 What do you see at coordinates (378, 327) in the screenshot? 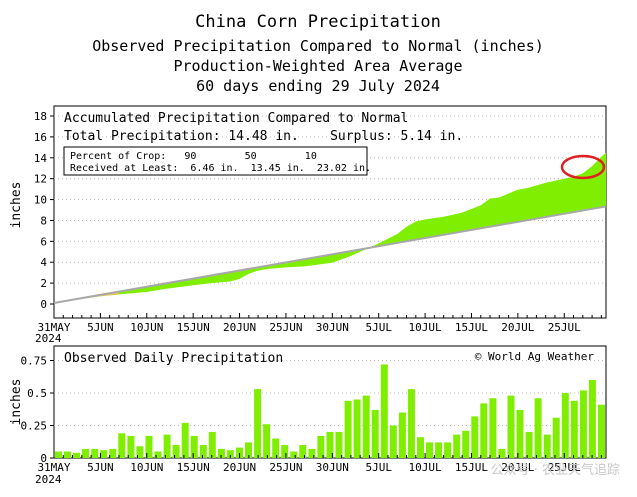
I see `top-x-tick-label: 5JUL` at bounding box center [378, 327].